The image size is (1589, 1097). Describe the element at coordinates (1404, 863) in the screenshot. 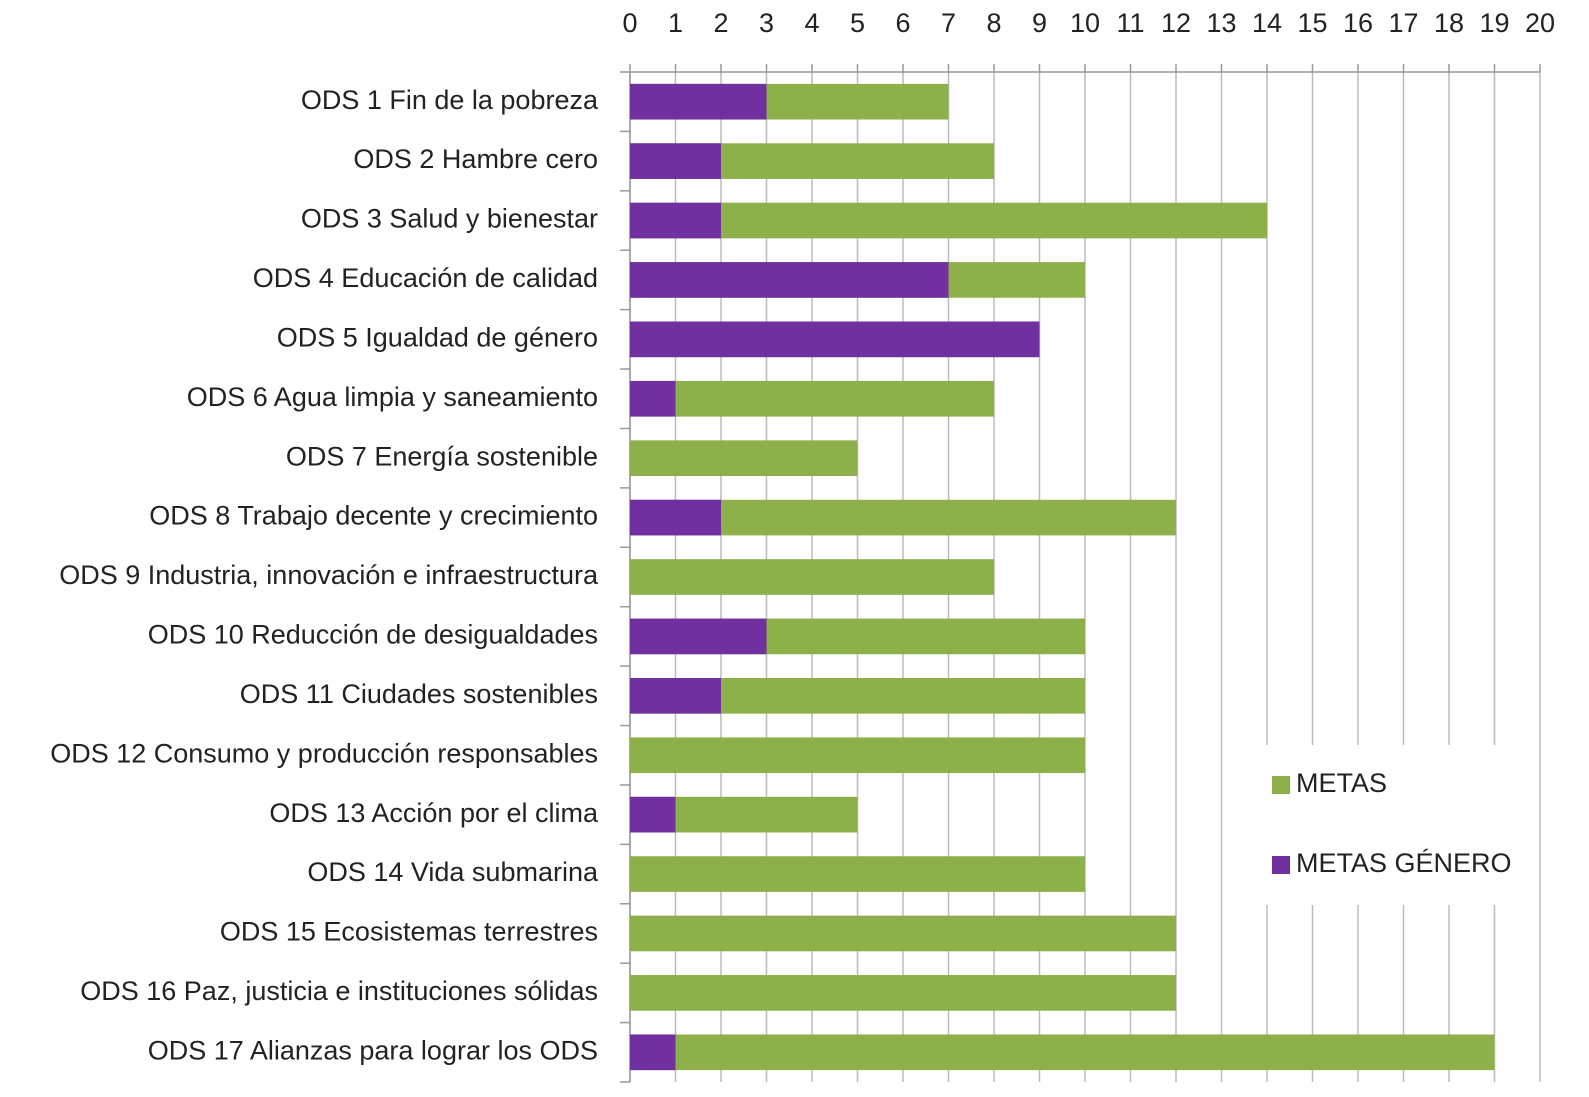

I see `legend-label: METAS GÉNERO` at that location.